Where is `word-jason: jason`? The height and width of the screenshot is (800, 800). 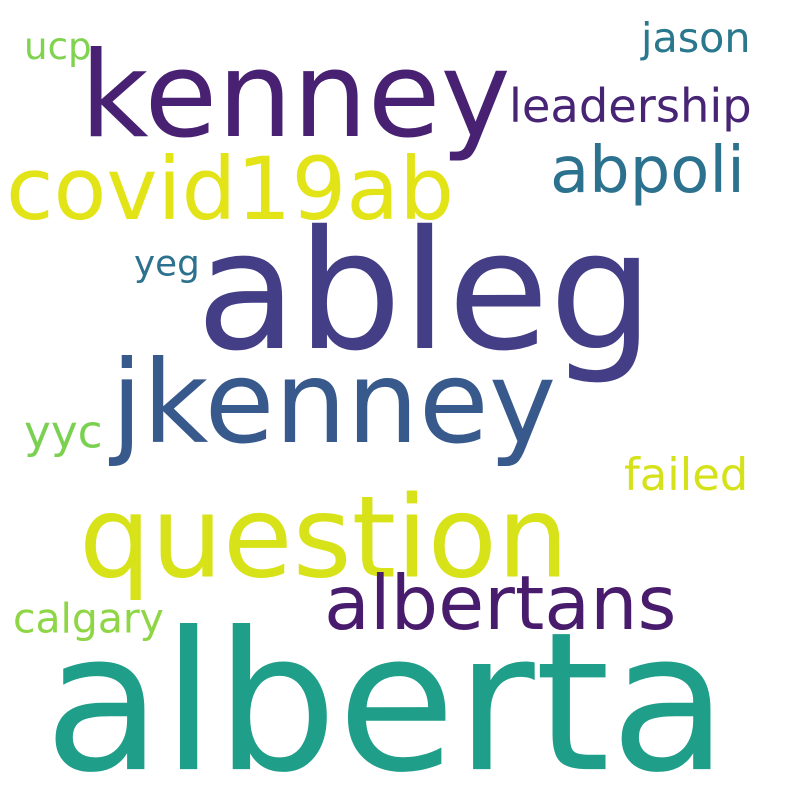 word-jason: jason is located at coordinates (696, 38).